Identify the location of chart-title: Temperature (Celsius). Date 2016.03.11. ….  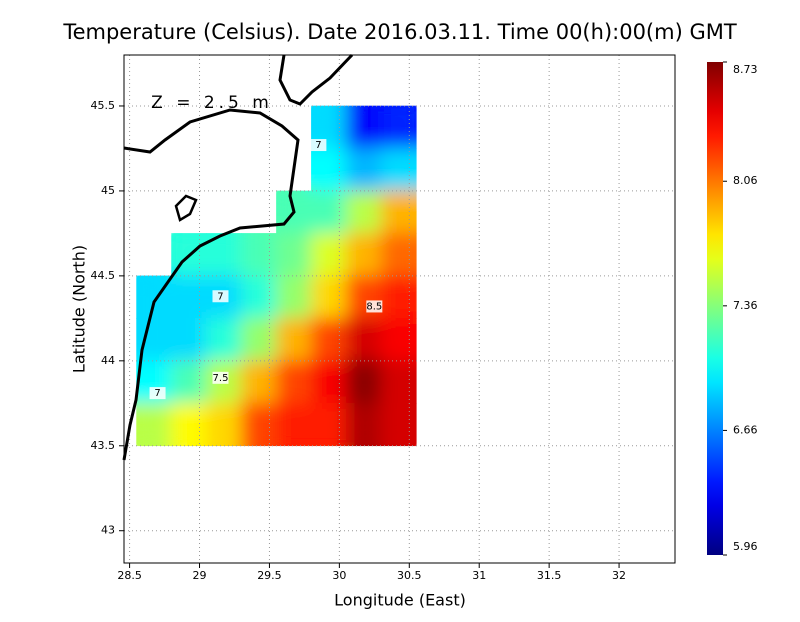
(399, 32).